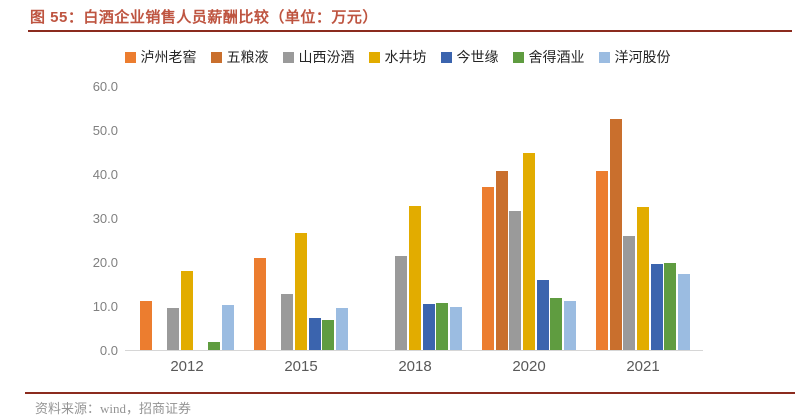 This screenshot has height=420, width=795. What do you see at coordinates (410, 31) in the screenshot?
I see `header-divider` at bounding box center [410, 31].